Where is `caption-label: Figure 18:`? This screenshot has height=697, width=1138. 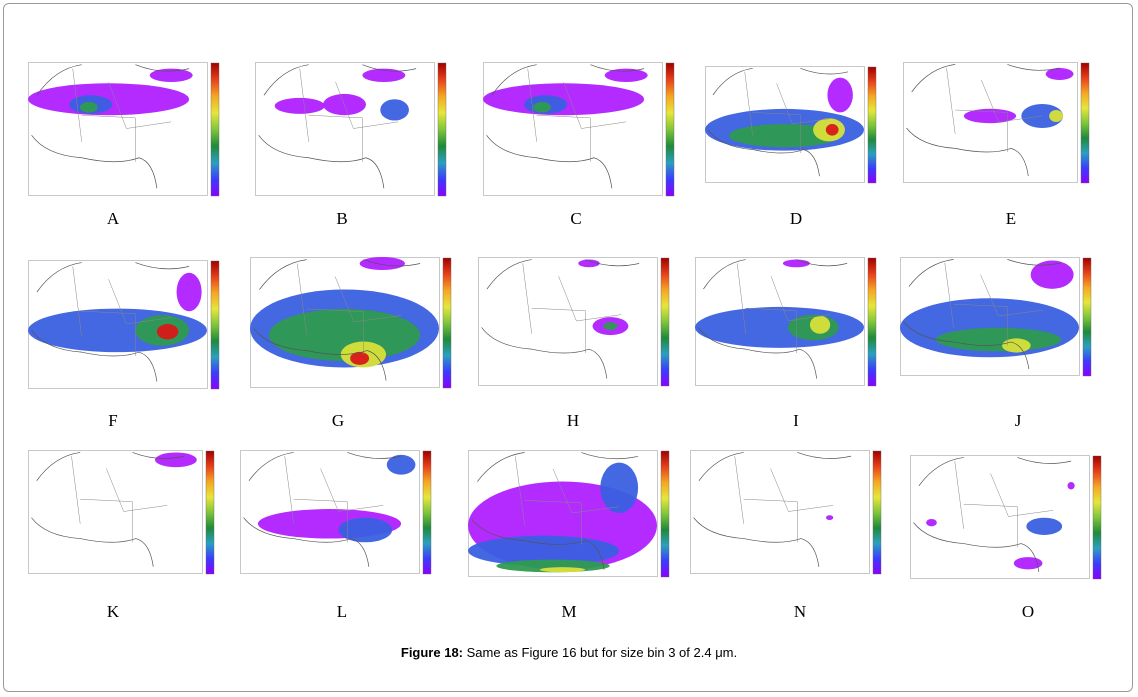 caption-label: Figure 18: is located at coordinates (431, 652).